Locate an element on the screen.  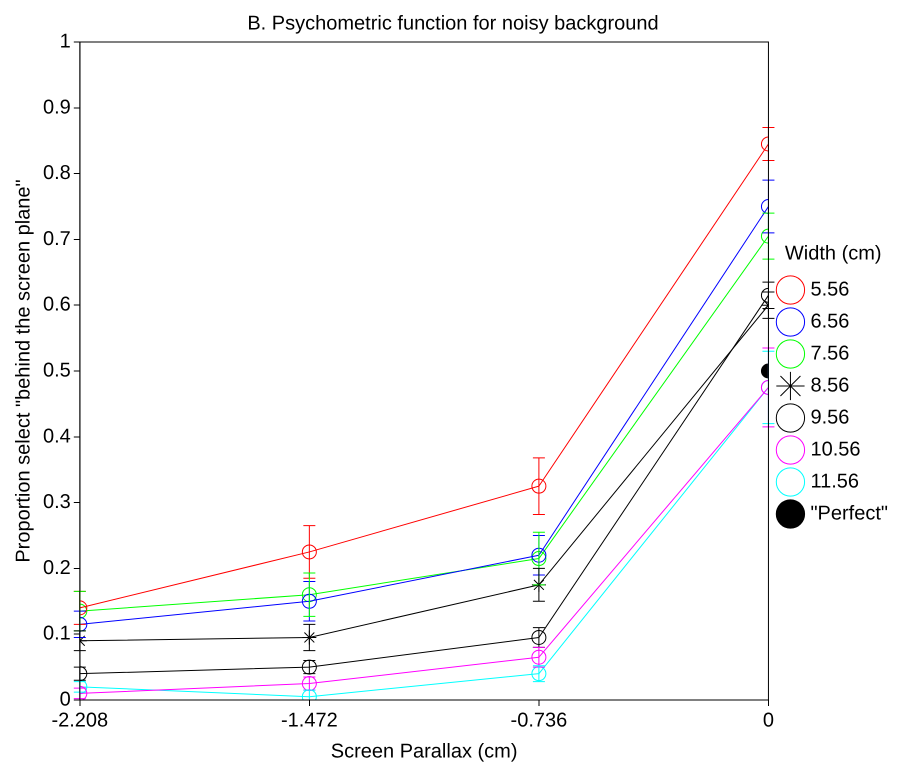
legend-label: 11.56 is located at coordinates (835, 481).